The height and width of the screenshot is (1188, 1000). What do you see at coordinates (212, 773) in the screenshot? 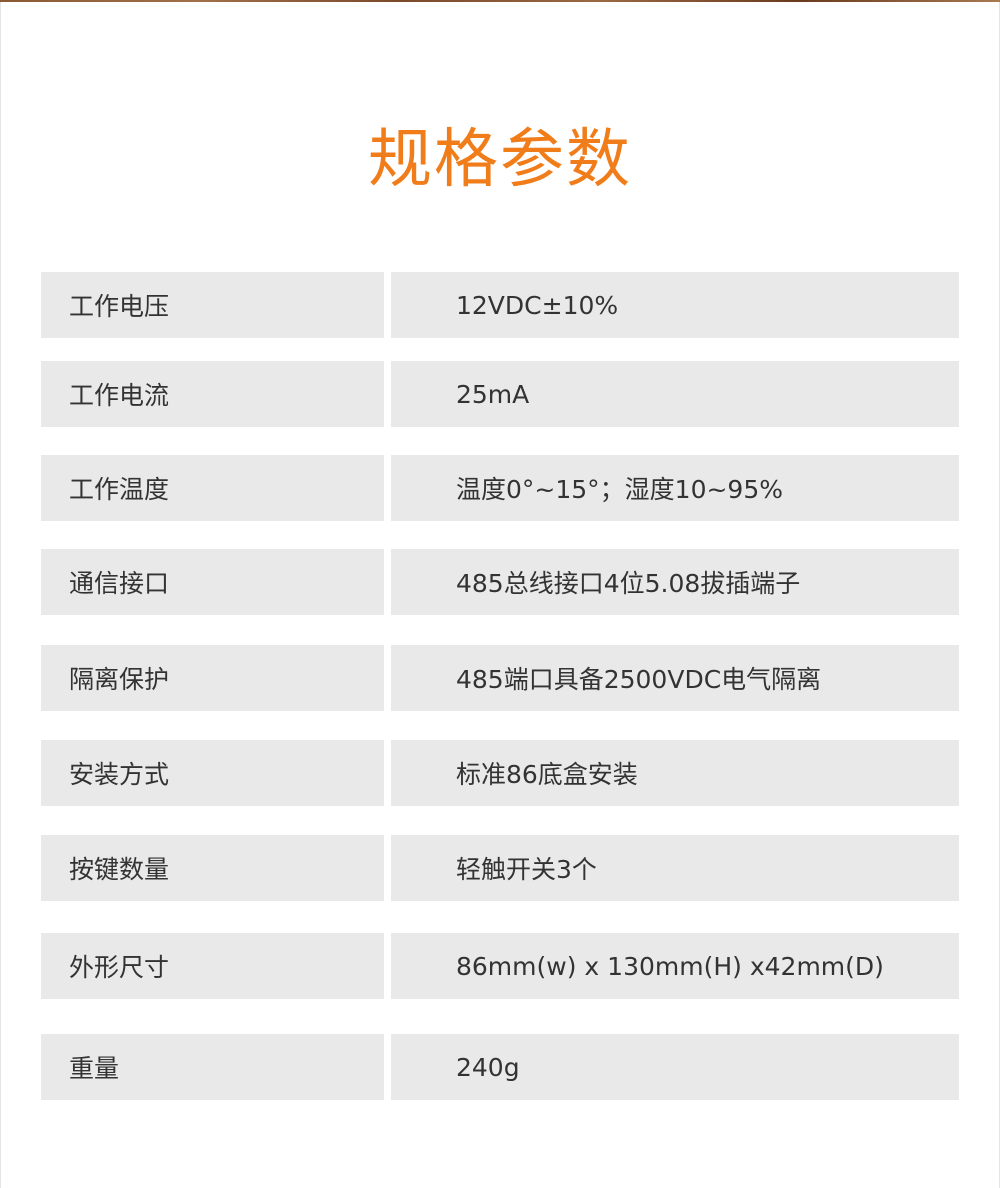
I see `spec-label: 安装方式` at bounding box center [212, 773].